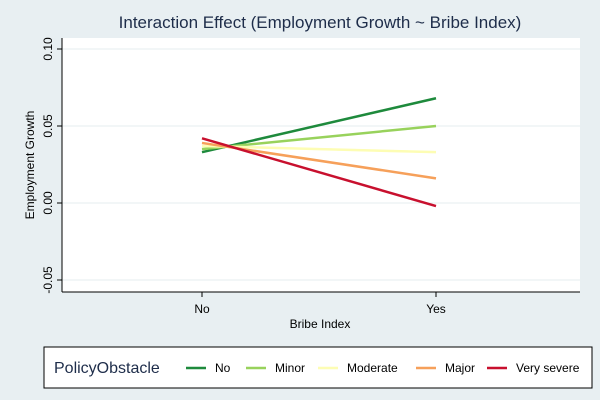 The width and height of the screenshot is (600, 400). What do you see at coordinates (319, 137) in the screenshot?
I see `series-line-minor` at bounding box center [319, 137].